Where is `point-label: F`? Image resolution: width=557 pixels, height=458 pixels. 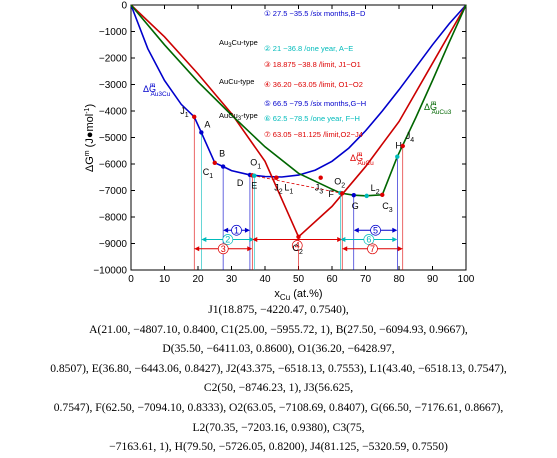 point-label: F is located at coordinates (331, 194).